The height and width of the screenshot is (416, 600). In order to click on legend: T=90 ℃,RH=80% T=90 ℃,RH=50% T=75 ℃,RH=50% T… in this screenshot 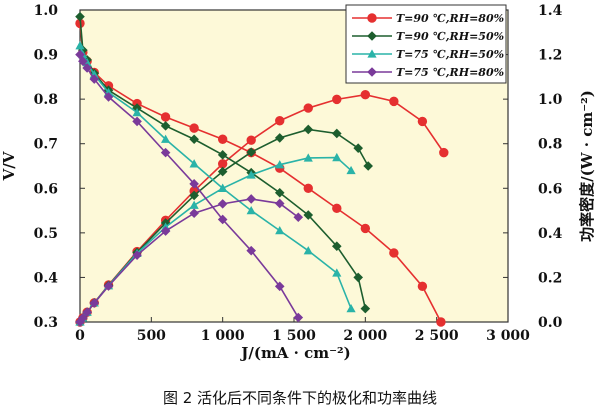, I will do `click(426, 44)`.